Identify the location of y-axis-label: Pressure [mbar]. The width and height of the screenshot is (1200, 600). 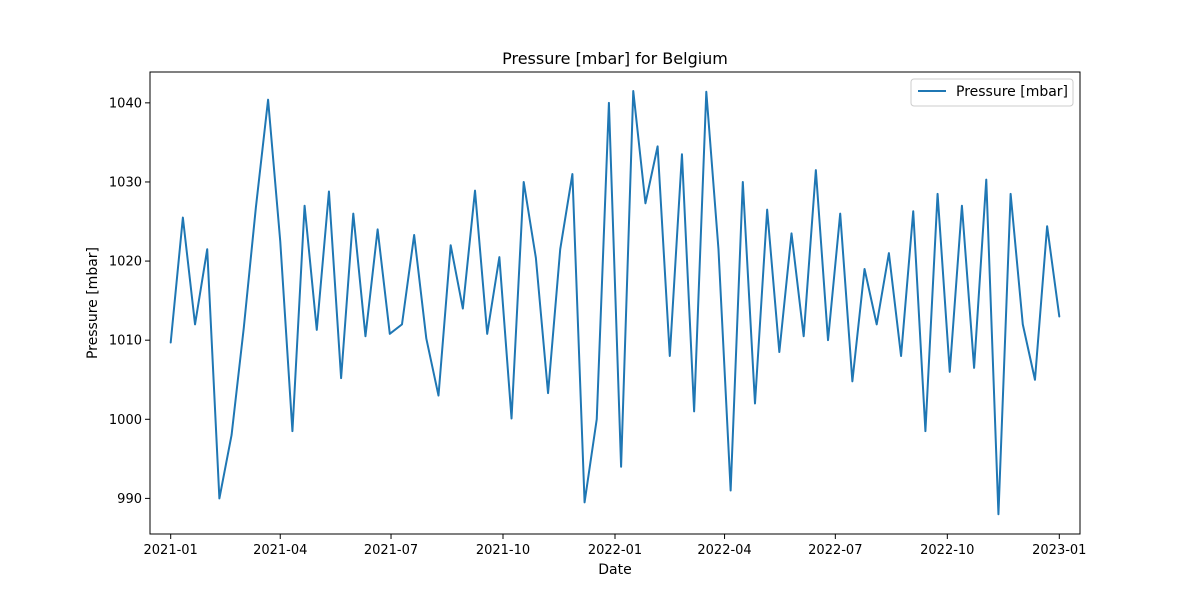
(93, 303).